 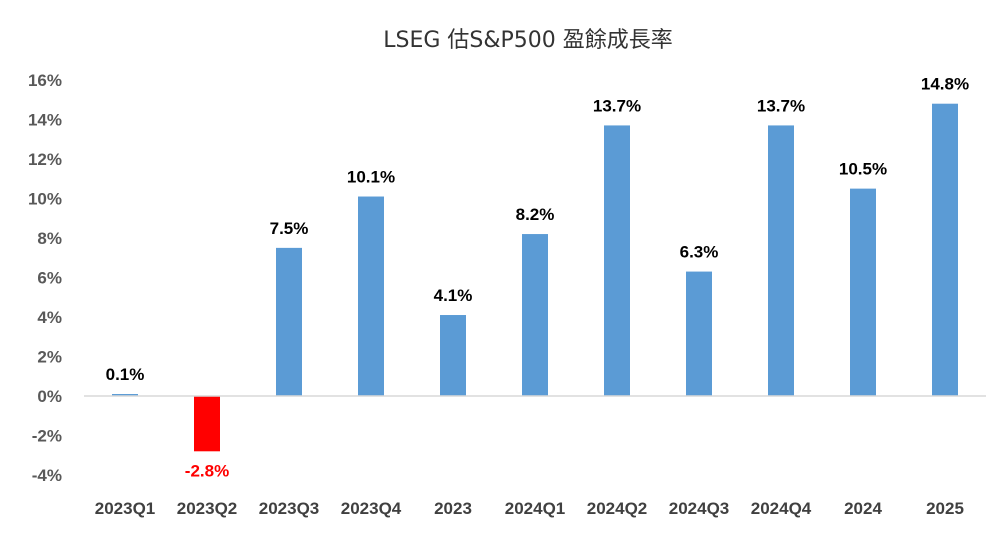 I want to click on data-label: 8.2%, so click(x=535, y=214).